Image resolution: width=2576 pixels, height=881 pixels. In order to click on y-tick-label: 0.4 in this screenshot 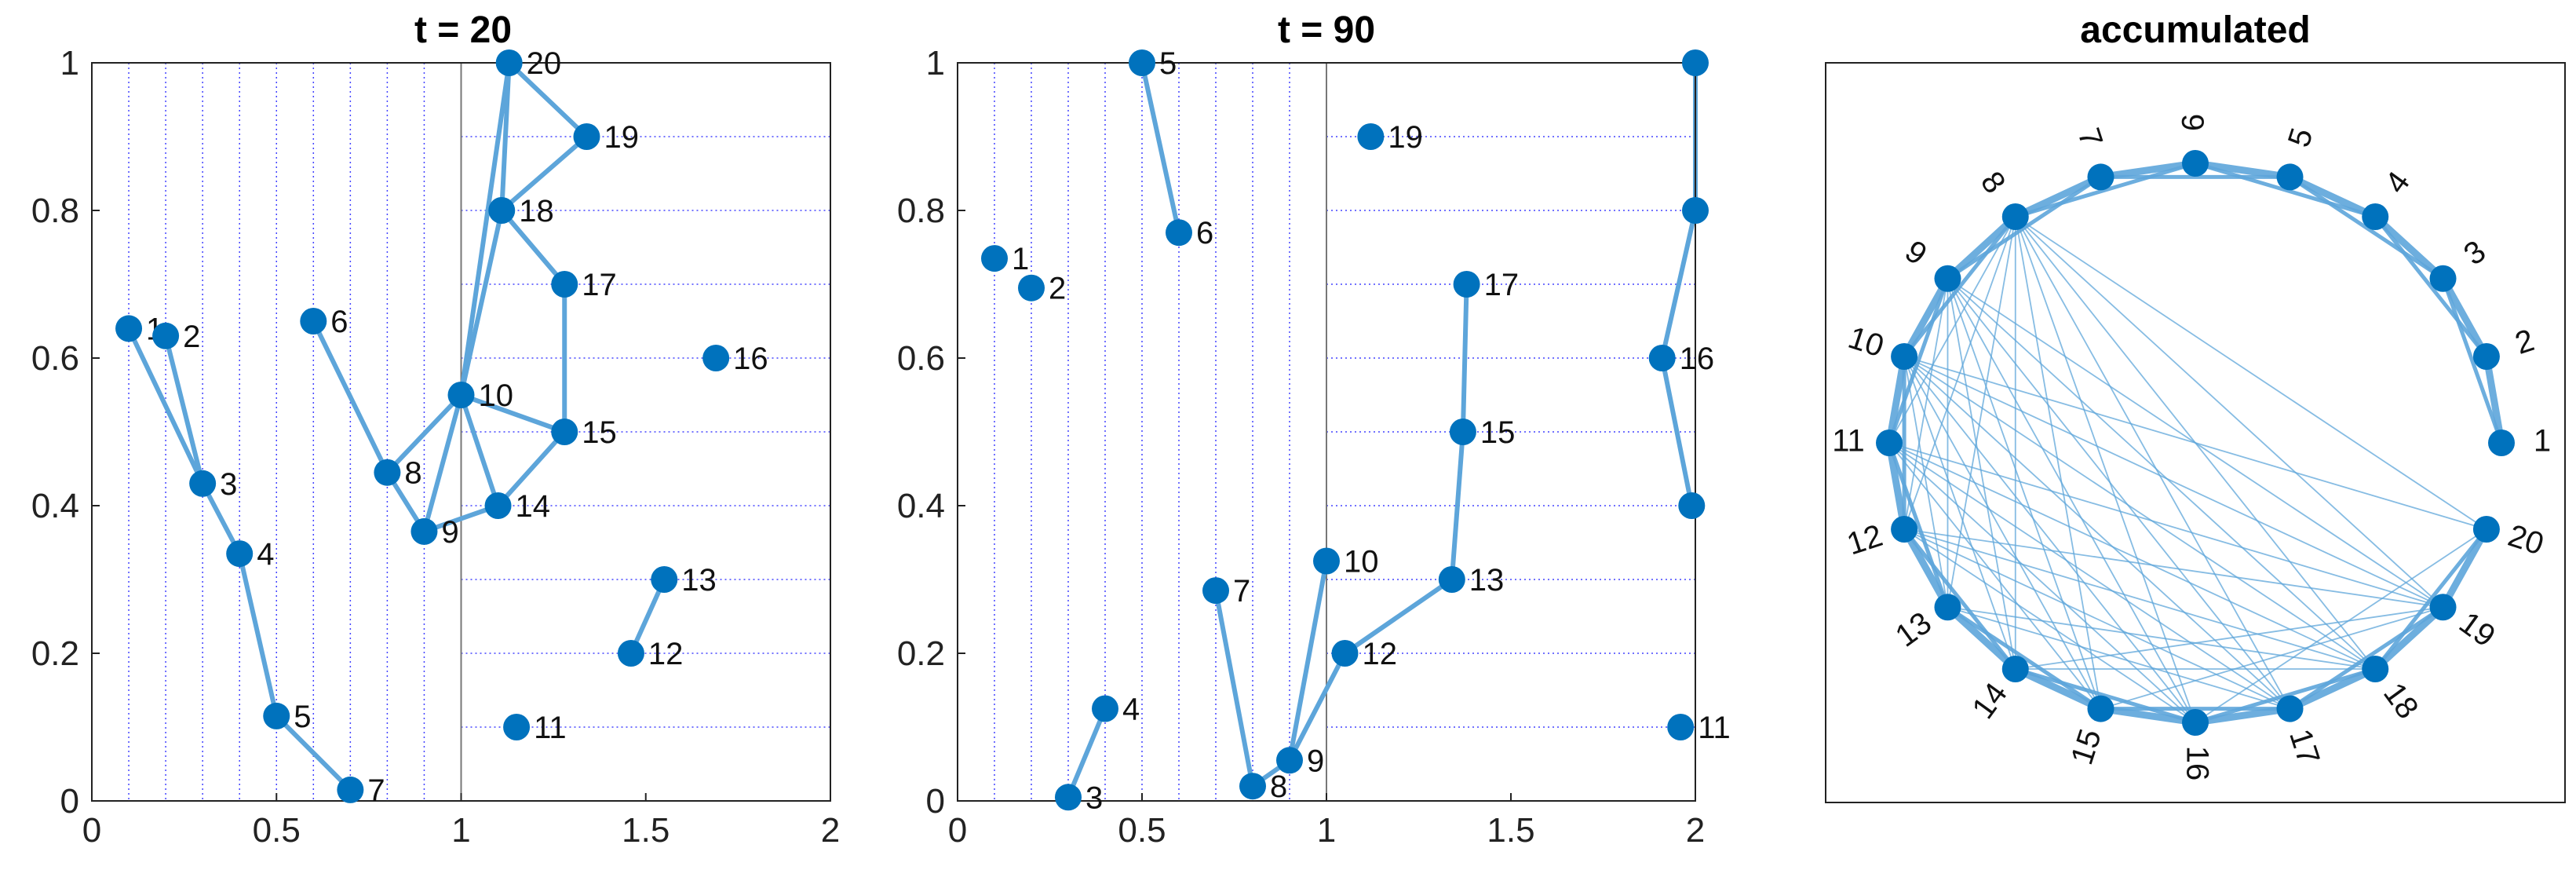, I will do `click(55, 506)`.